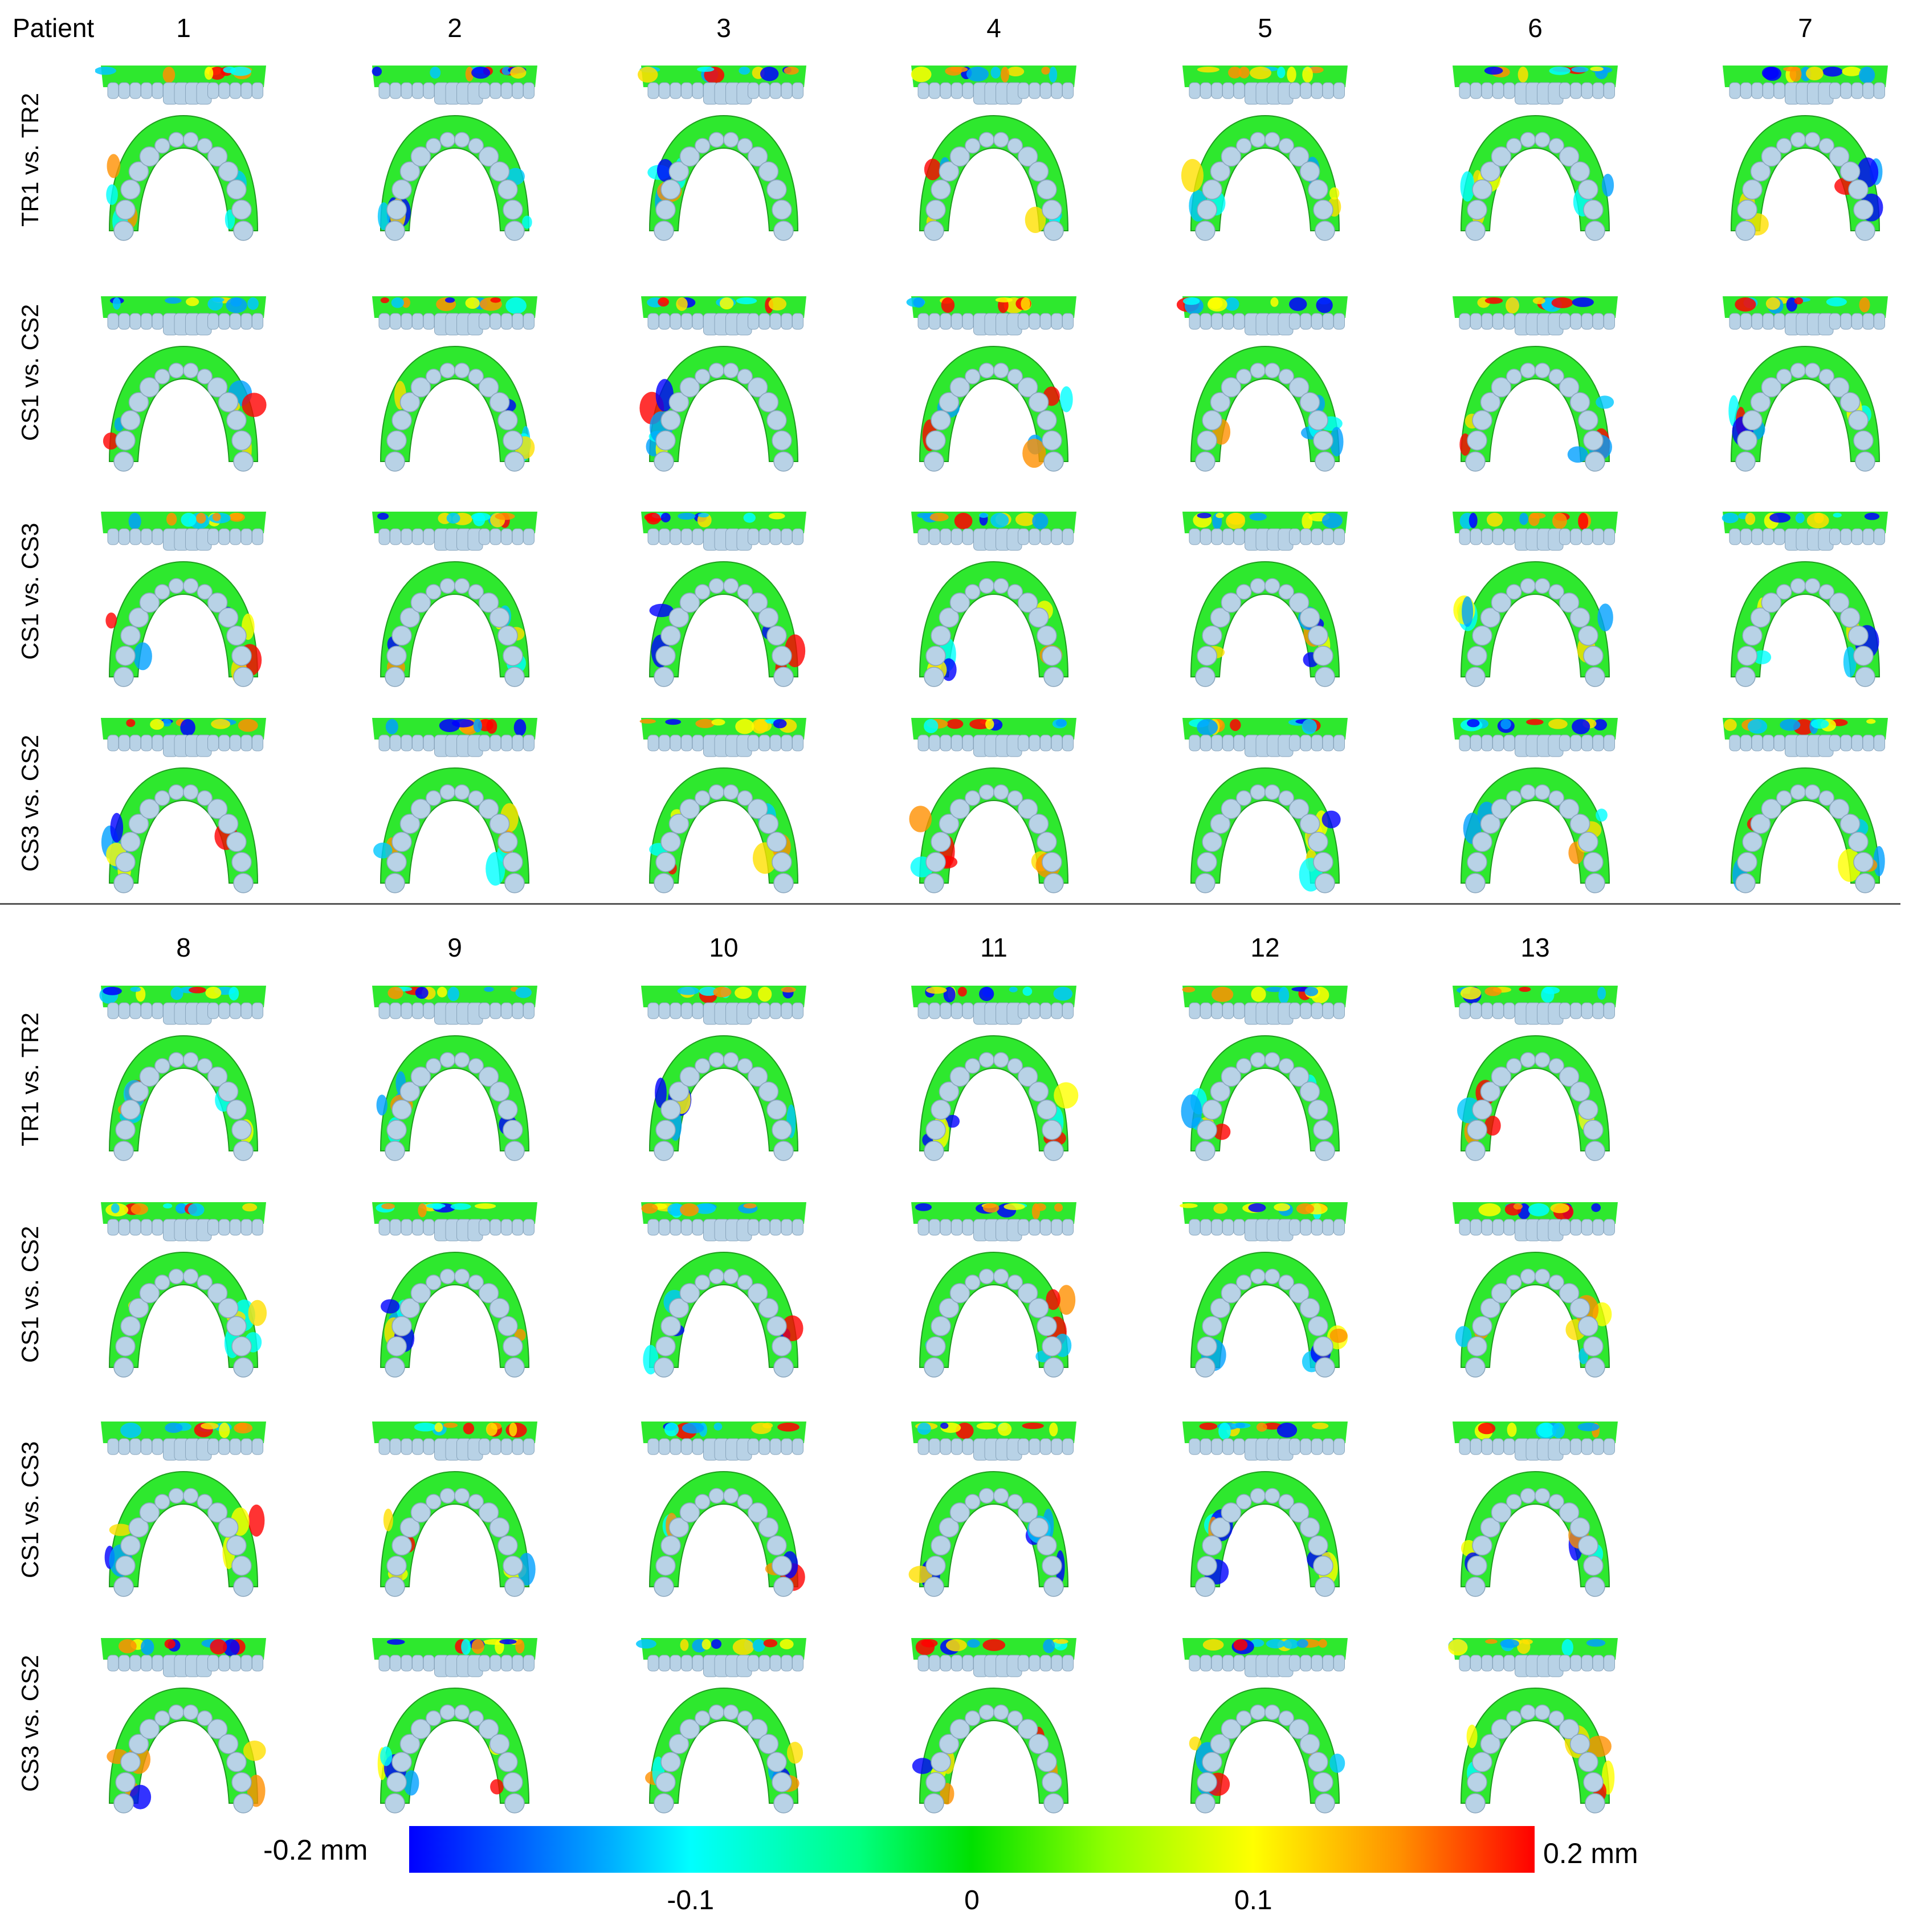 Image resolution: width=1909 pixels, height=1932 pixels. Describe the element at coordinates (1264, 153) in the screenshot. I see `arch-scan-p5-row1` at that location.